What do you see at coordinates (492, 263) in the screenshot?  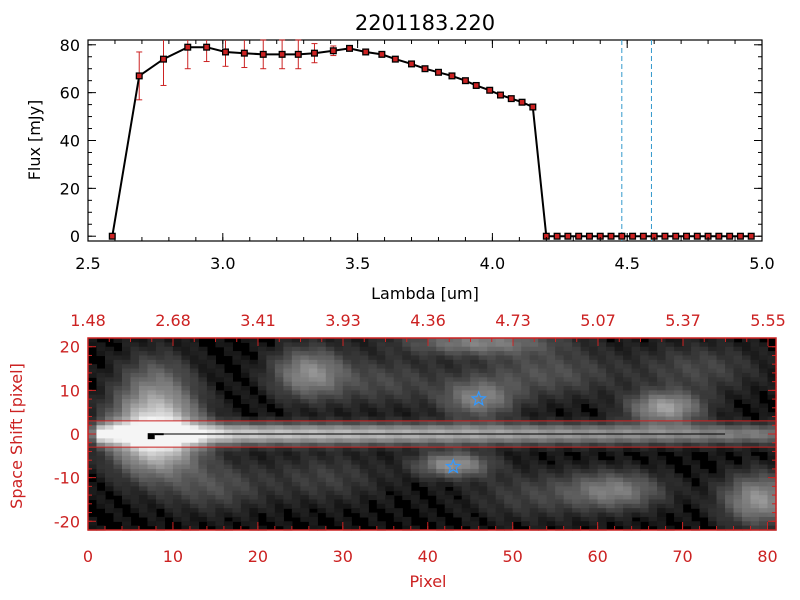 I see `x-tick-label: 4.0` at bounding box center [492, 263].